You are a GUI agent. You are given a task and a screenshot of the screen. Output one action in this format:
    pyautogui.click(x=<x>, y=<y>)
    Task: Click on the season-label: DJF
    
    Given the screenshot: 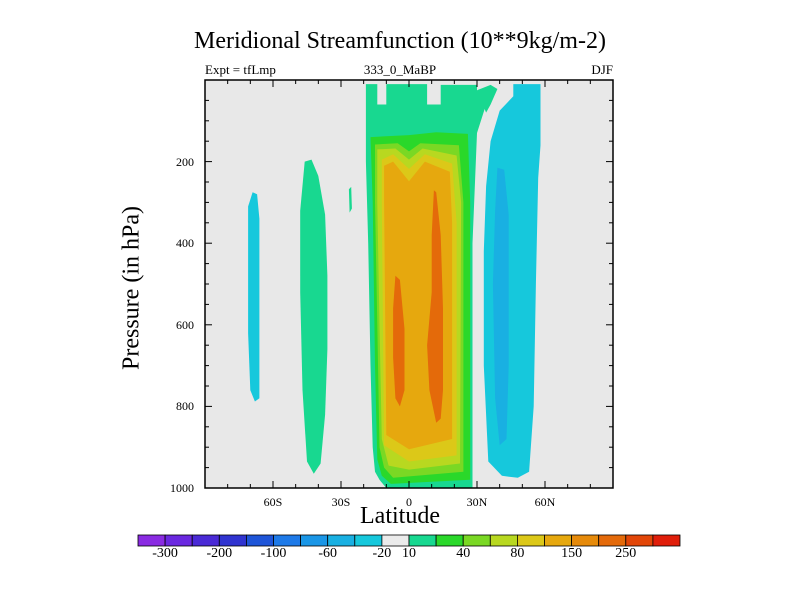 What is the action you would take?
    pyautogui.click(x=602, y=69)
    